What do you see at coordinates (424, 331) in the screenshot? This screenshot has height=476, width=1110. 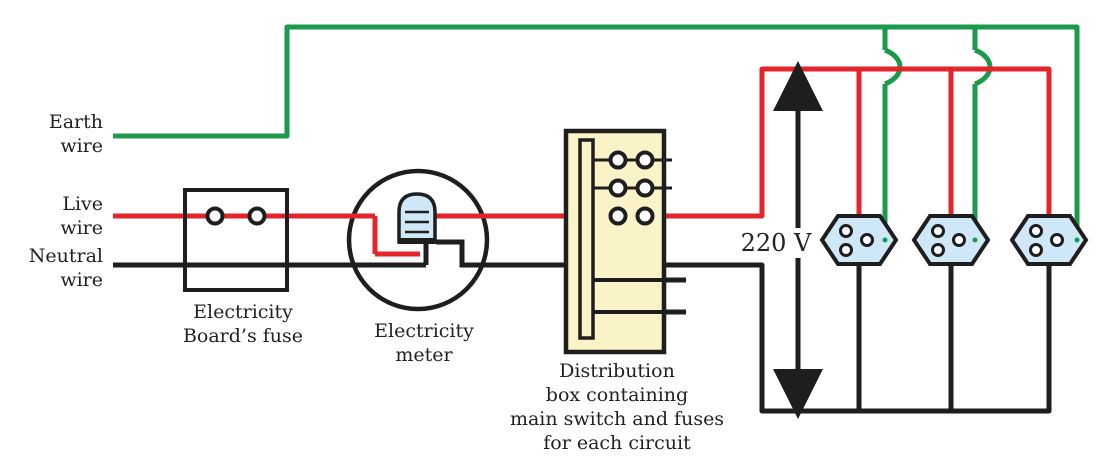 I see `meter-label-line1: Electricity` at bounding box center [424, 331].